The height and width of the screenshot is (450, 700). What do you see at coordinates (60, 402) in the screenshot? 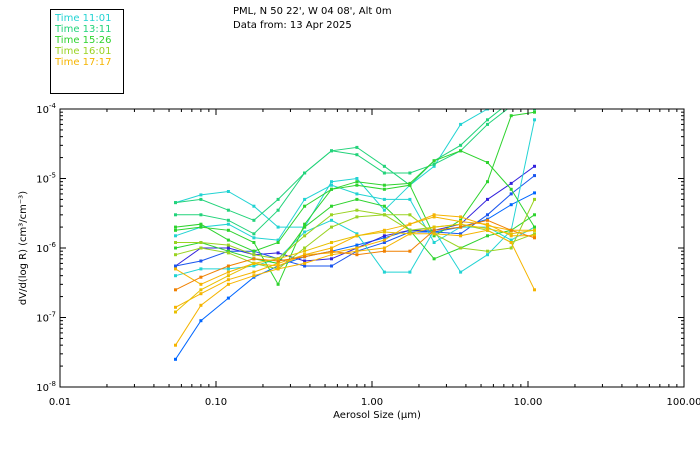
I see `x-tick-label: 0.01` at bounding box center [60, 402].